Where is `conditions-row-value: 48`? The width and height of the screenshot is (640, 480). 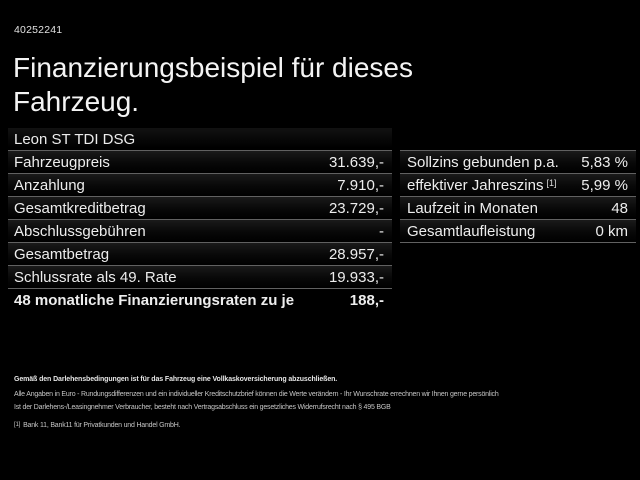
conditions-row-value: 48 is located at coordinates (619, 208).